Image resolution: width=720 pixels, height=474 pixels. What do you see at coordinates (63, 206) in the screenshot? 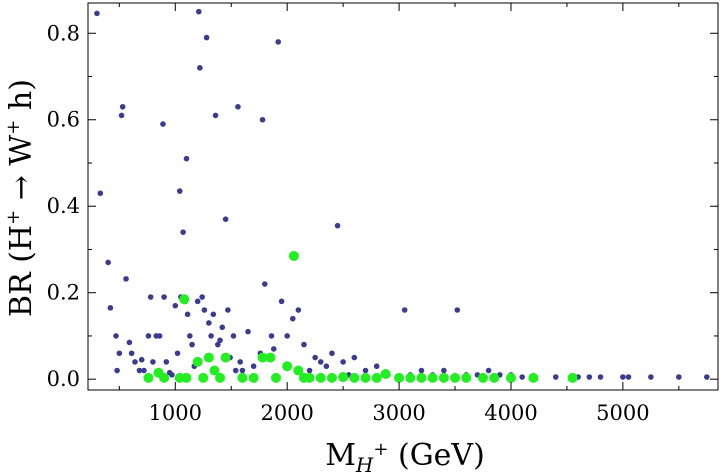
I see `y-tick-label: 0.4` at bounding box center [63, 206].